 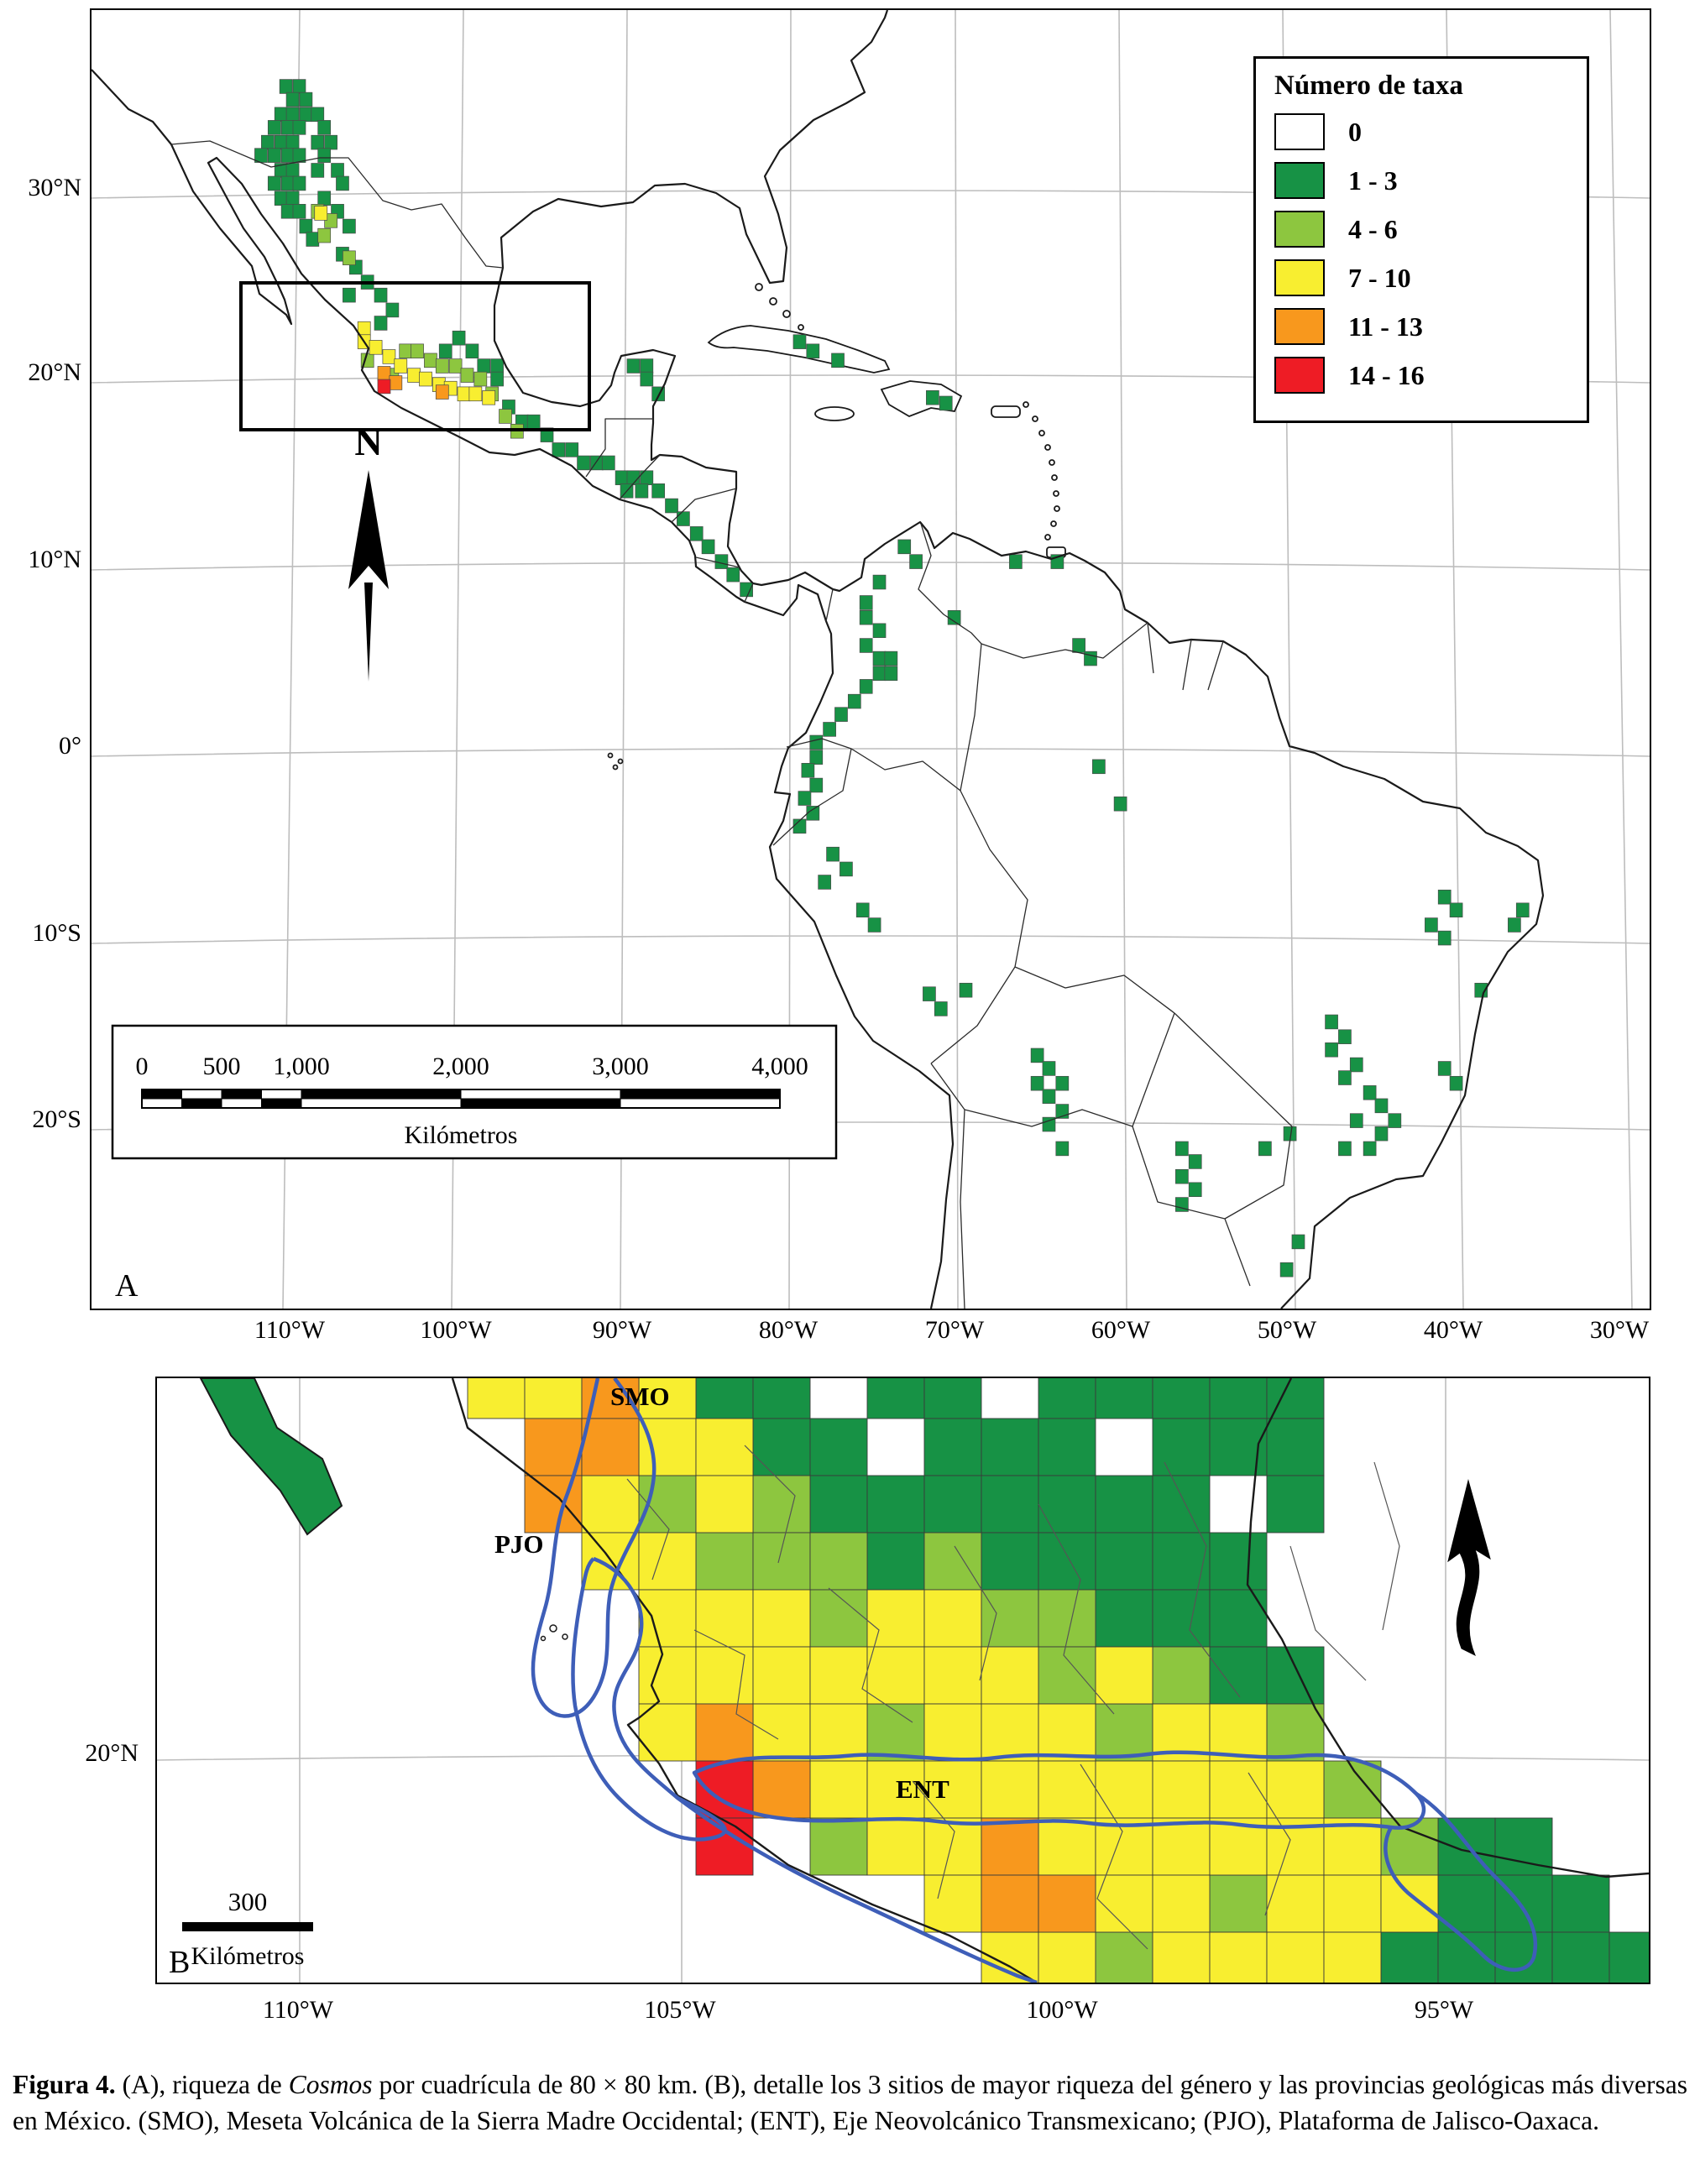 What do you see at coordinates (1453, 1330) in the screenshot?
I see `lon-label: 40°W` at bounding box center [1453, 1330].